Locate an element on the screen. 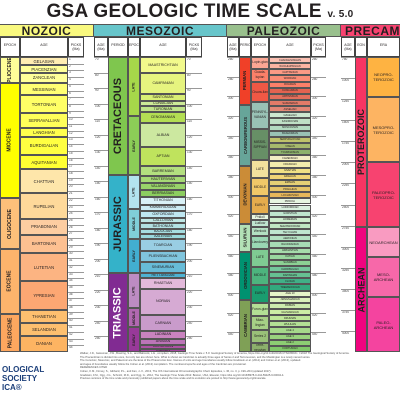  pz-pick-tick: 340 is located at coordinates (318, 145).